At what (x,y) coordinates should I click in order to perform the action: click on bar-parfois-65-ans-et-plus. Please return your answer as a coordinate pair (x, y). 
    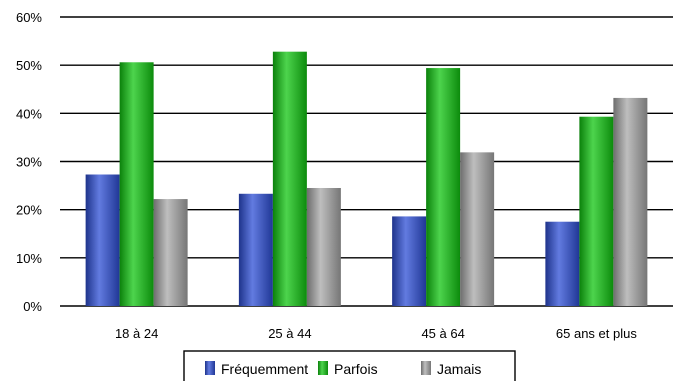
    Looking at the image, I should click on (596, 211).